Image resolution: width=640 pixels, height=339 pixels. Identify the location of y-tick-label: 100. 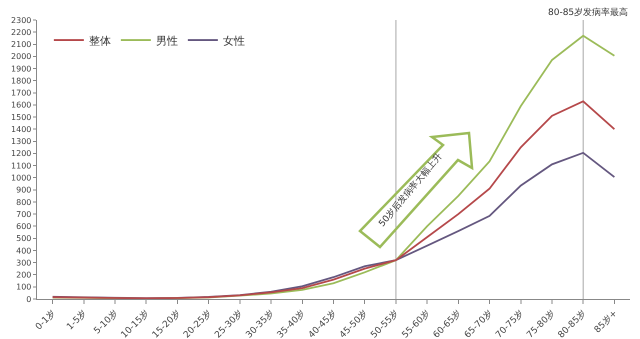
(24, 287).